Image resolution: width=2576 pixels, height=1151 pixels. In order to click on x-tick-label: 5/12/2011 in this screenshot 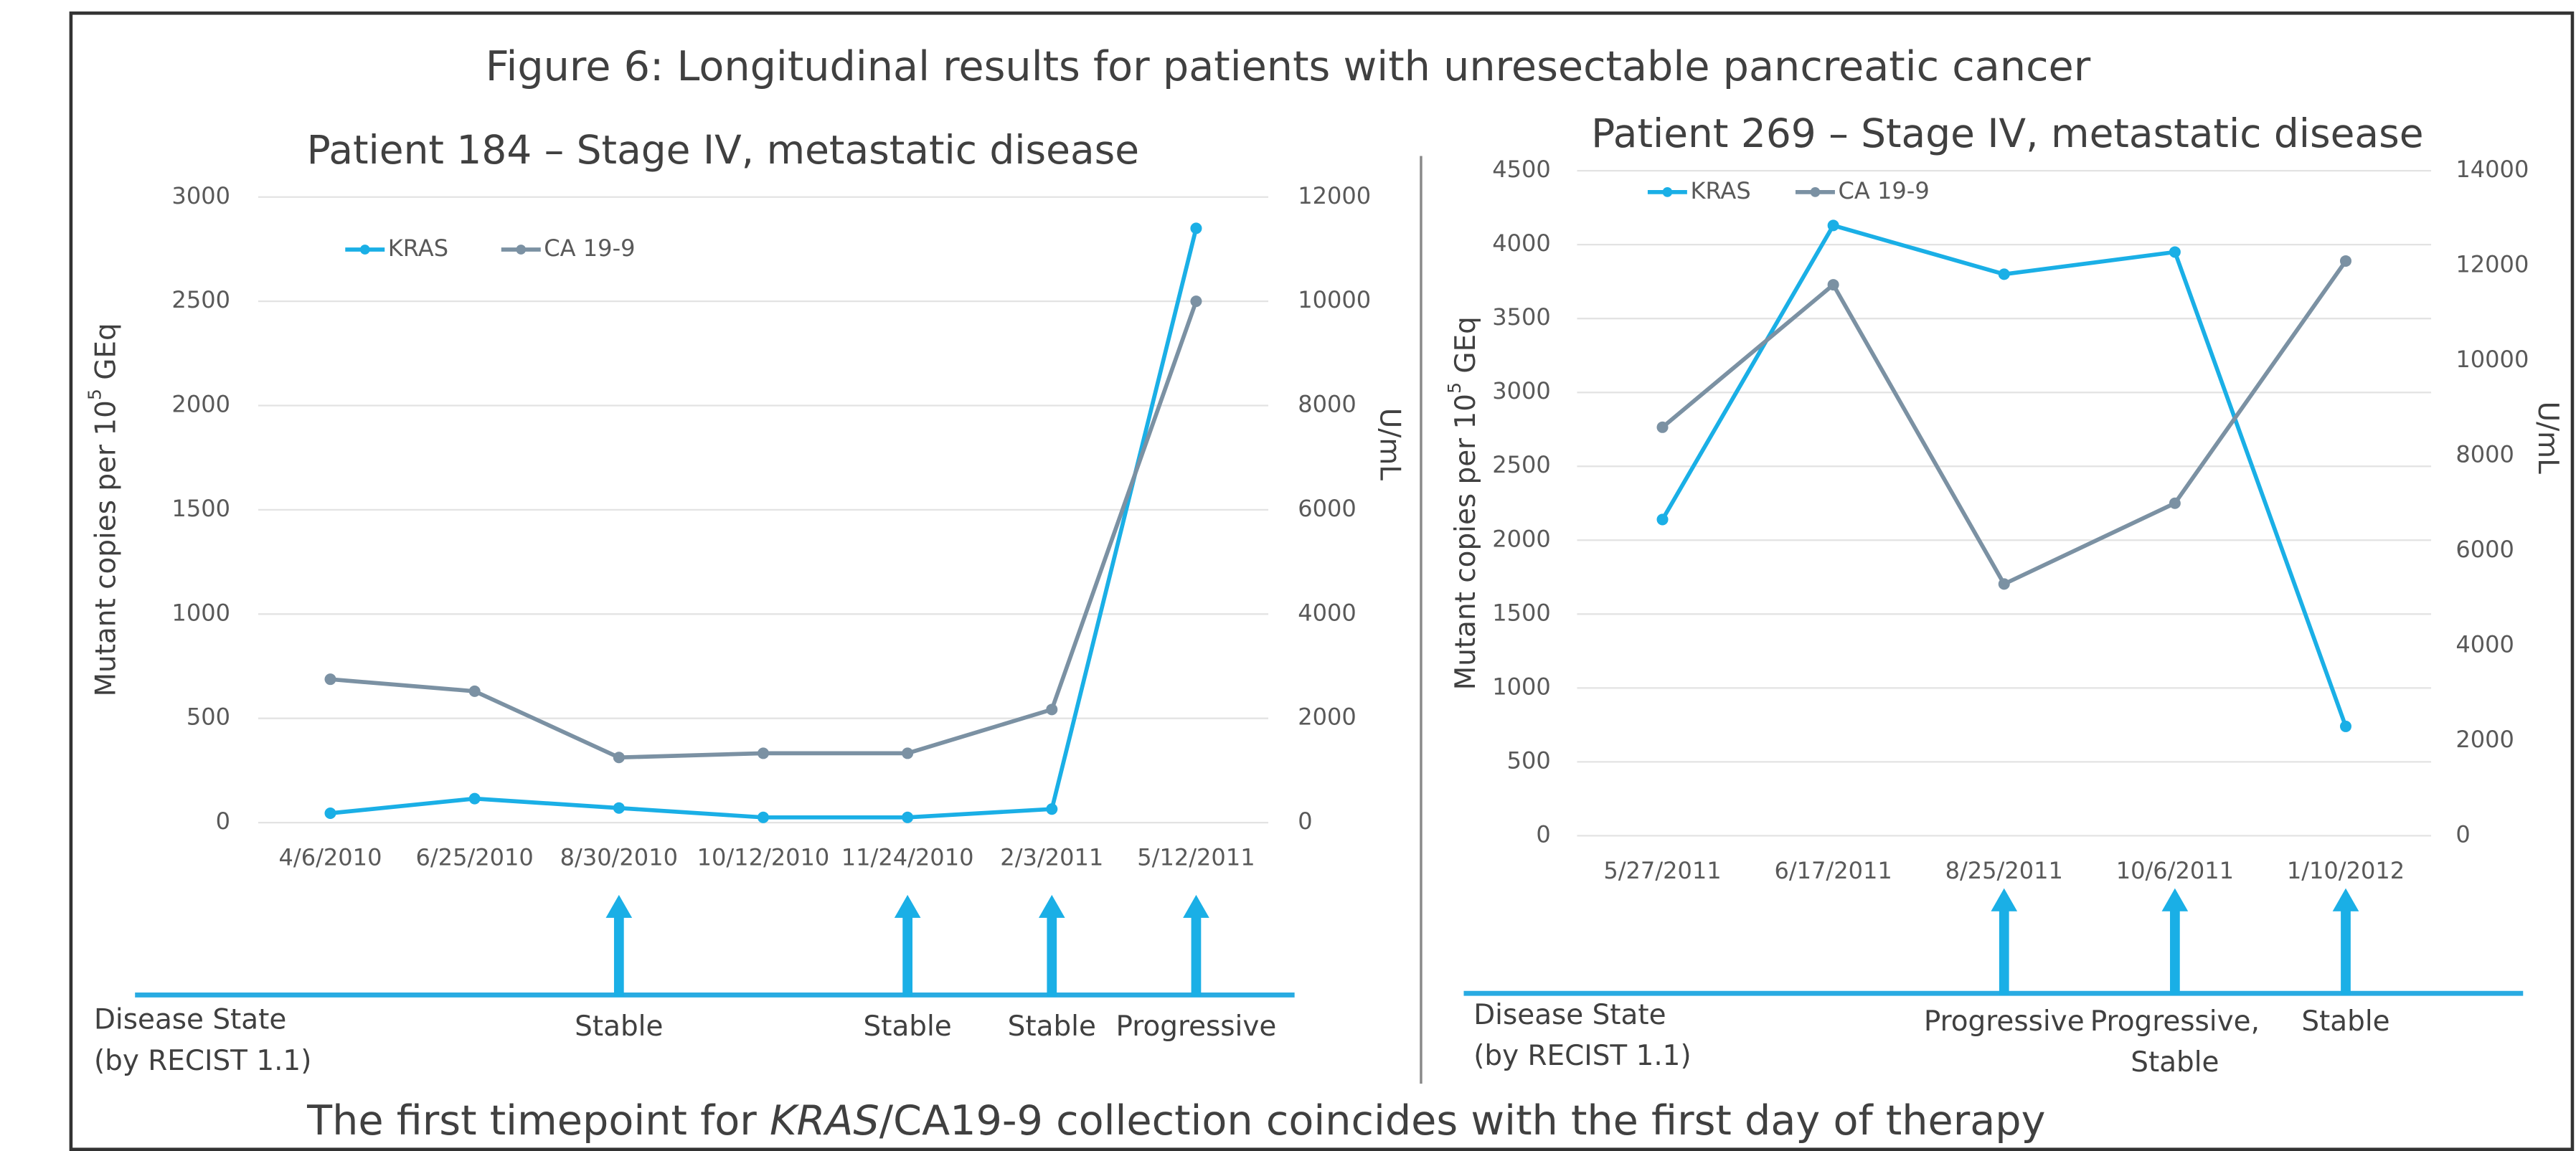, I will do `click(1196, 857)`.